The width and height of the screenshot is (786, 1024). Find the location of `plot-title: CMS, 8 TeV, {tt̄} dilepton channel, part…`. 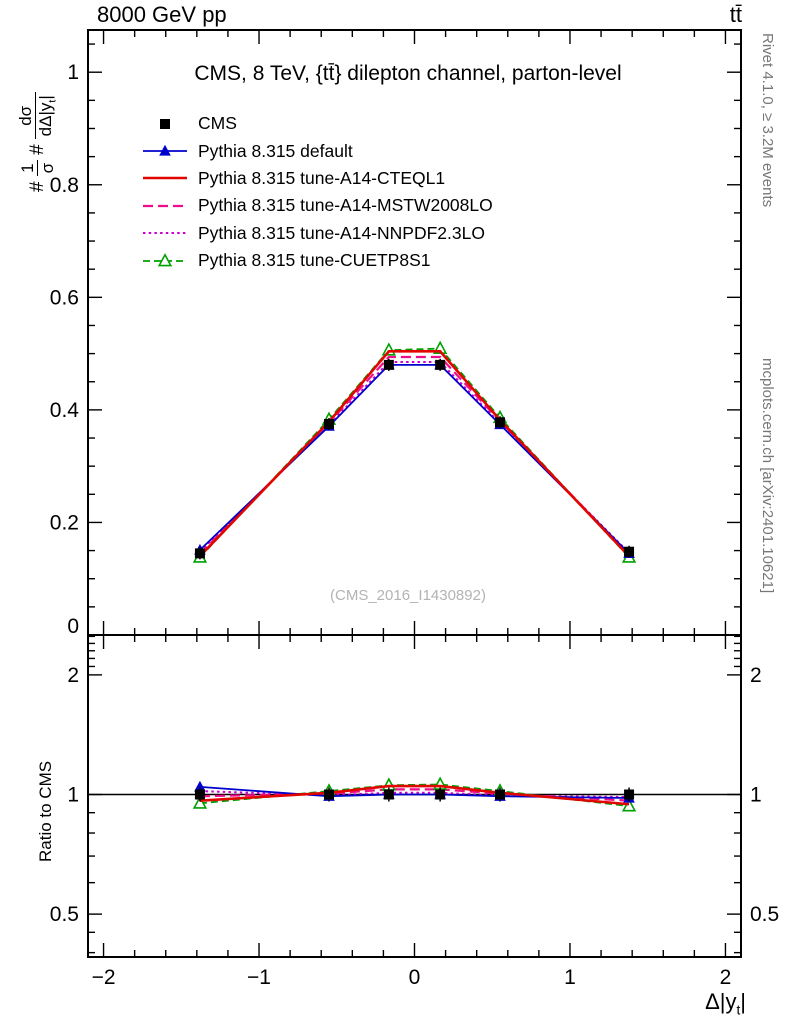

plot-title: CMS, 8 TeV, {tt̄} dilepton channel, part… is located at coordinates (408, 73).